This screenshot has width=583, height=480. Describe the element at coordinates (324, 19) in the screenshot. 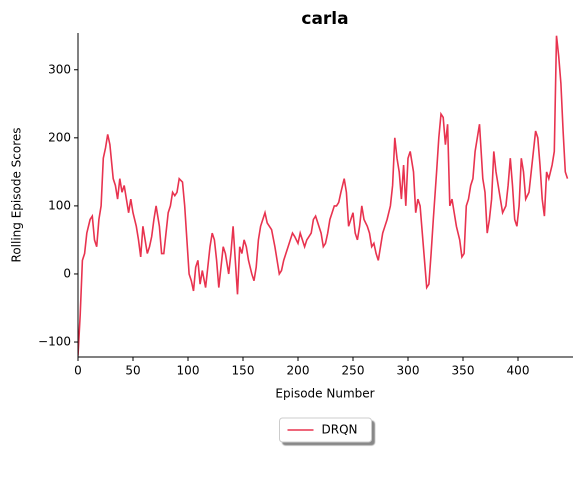

I see `chart-title: carla` at that location.